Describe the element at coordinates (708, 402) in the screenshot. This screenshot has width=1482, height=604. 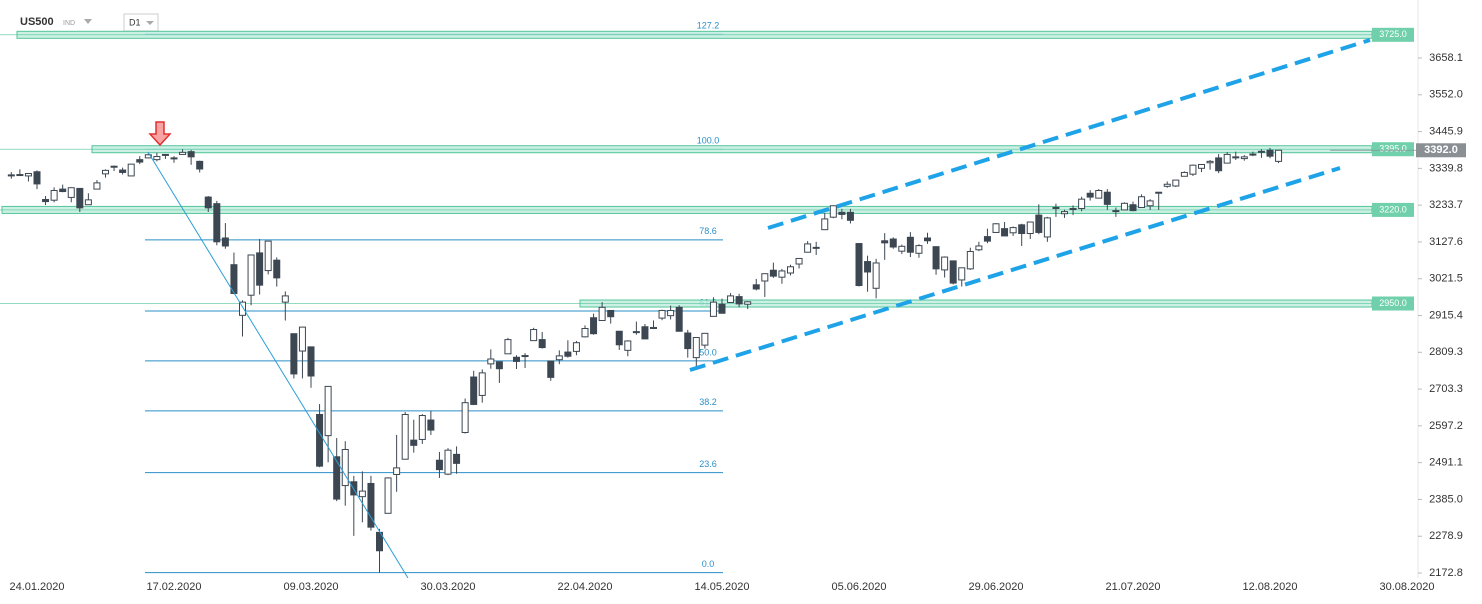
I see `fib-label: 38.2` at that location.